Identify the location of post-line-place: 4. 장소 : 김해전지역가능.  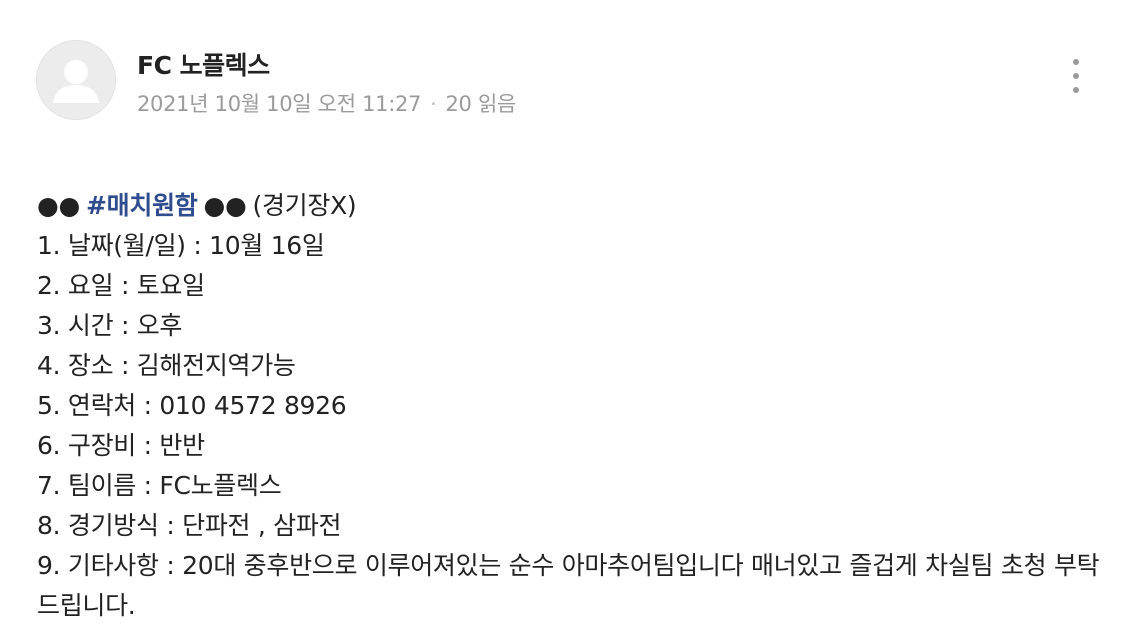
(166, 365).